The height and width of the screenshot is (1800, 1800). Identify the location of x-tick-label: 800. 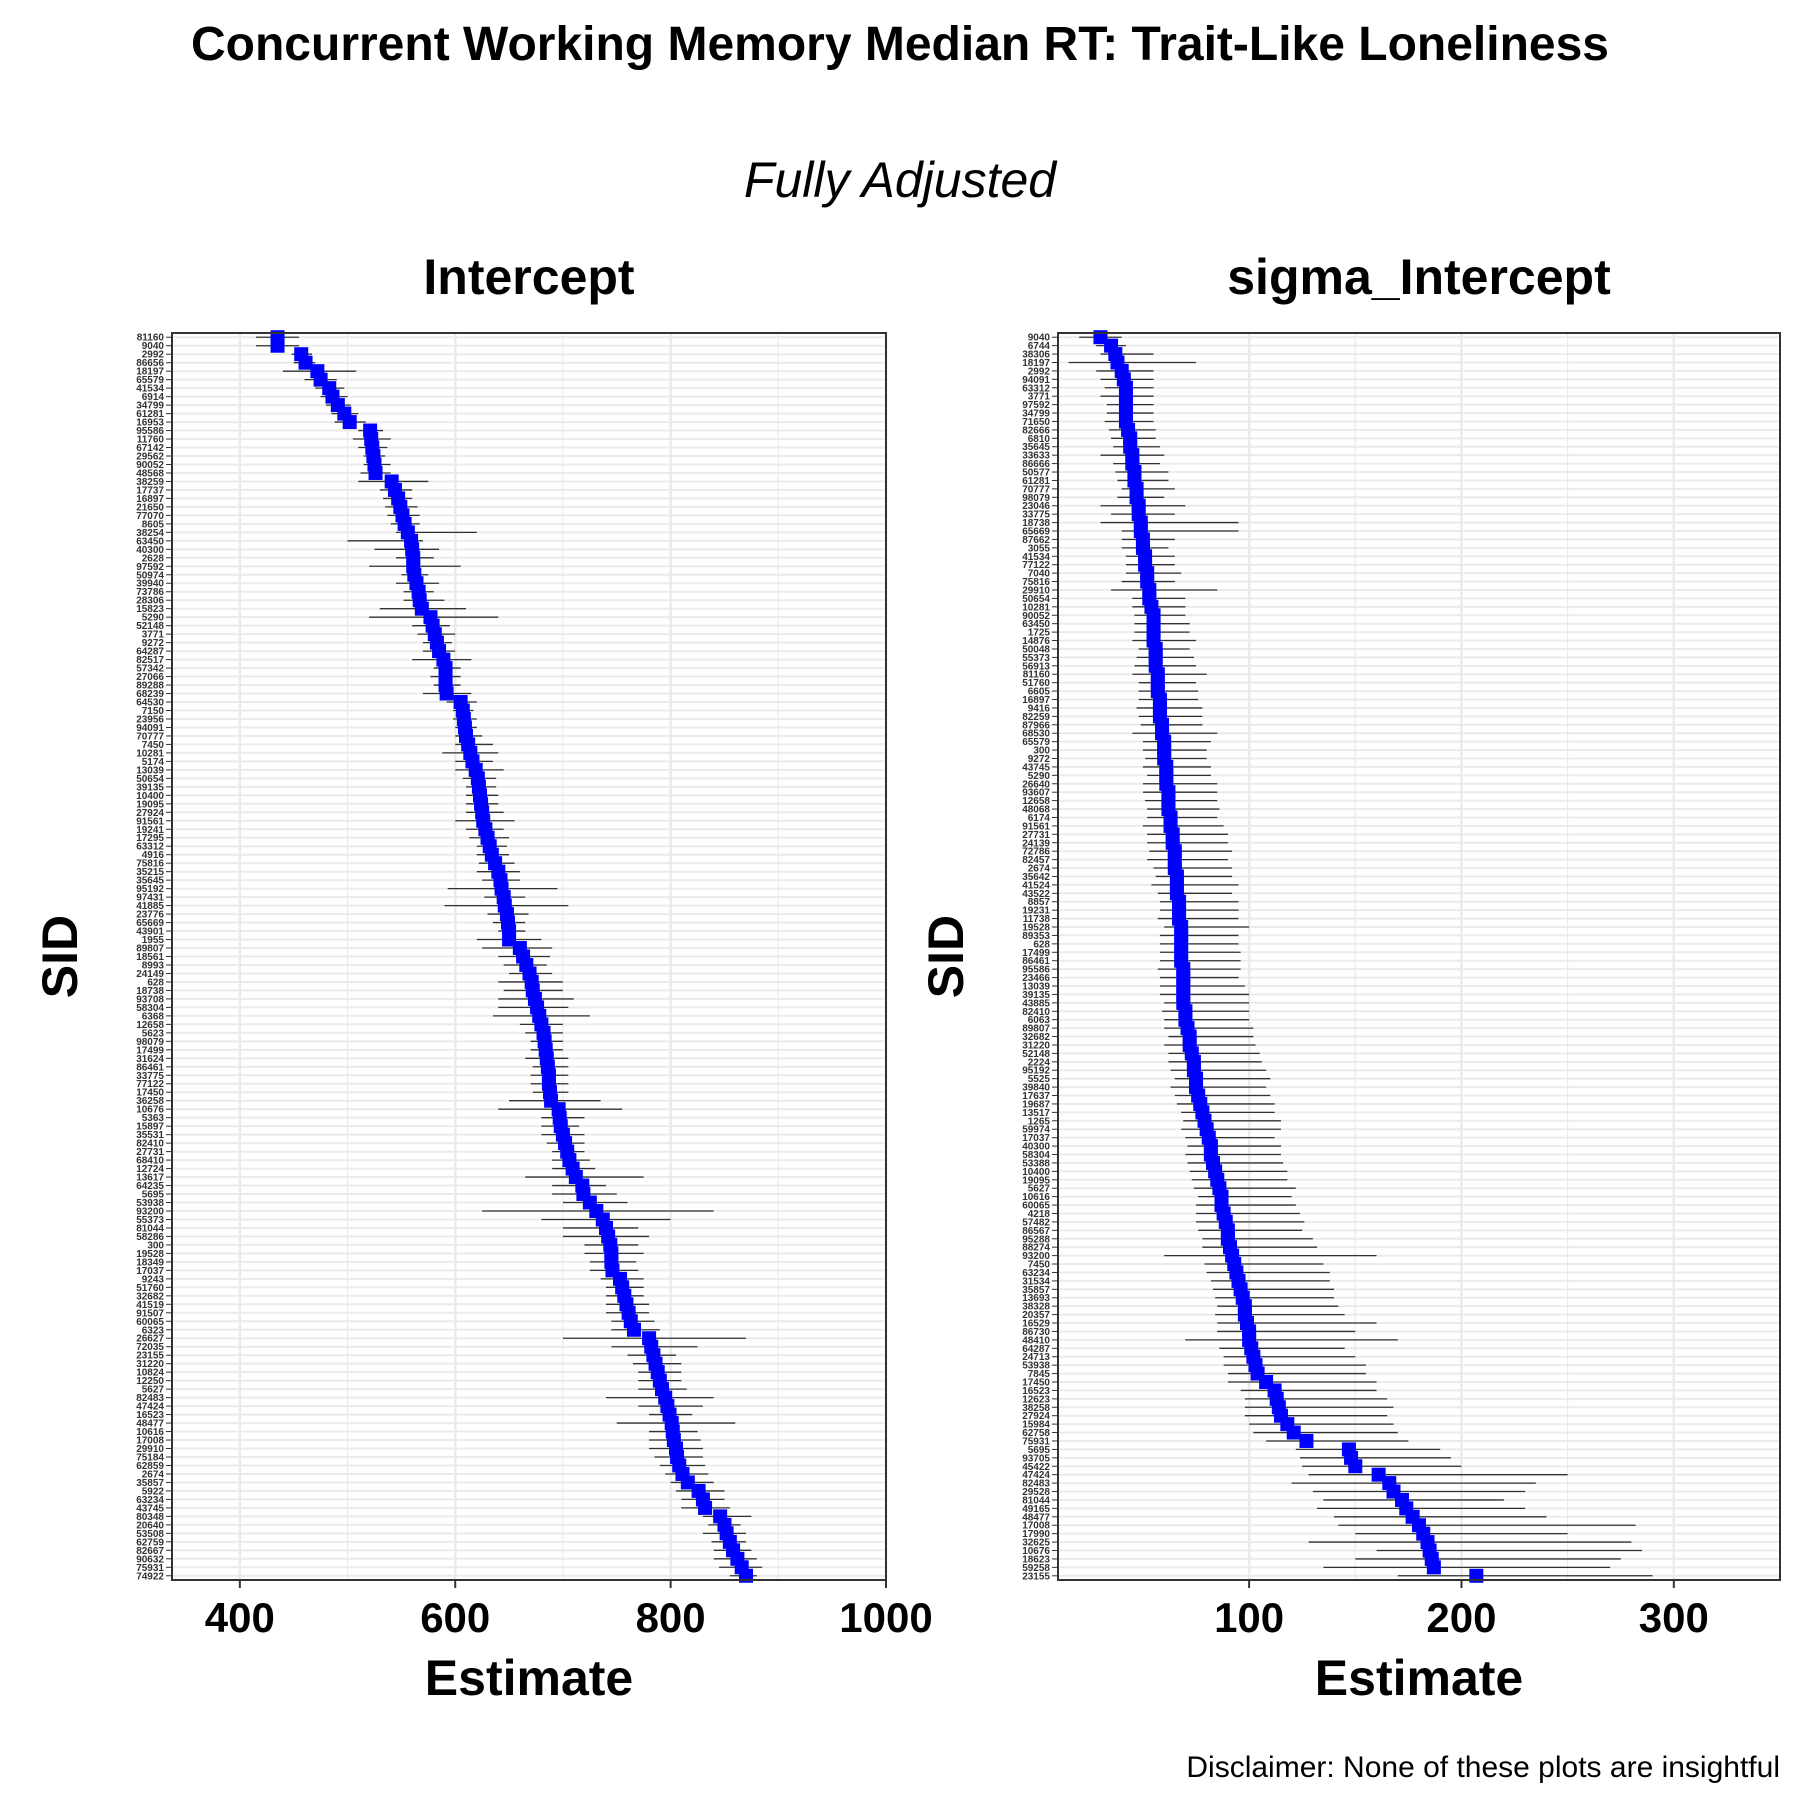
(671, 1617).